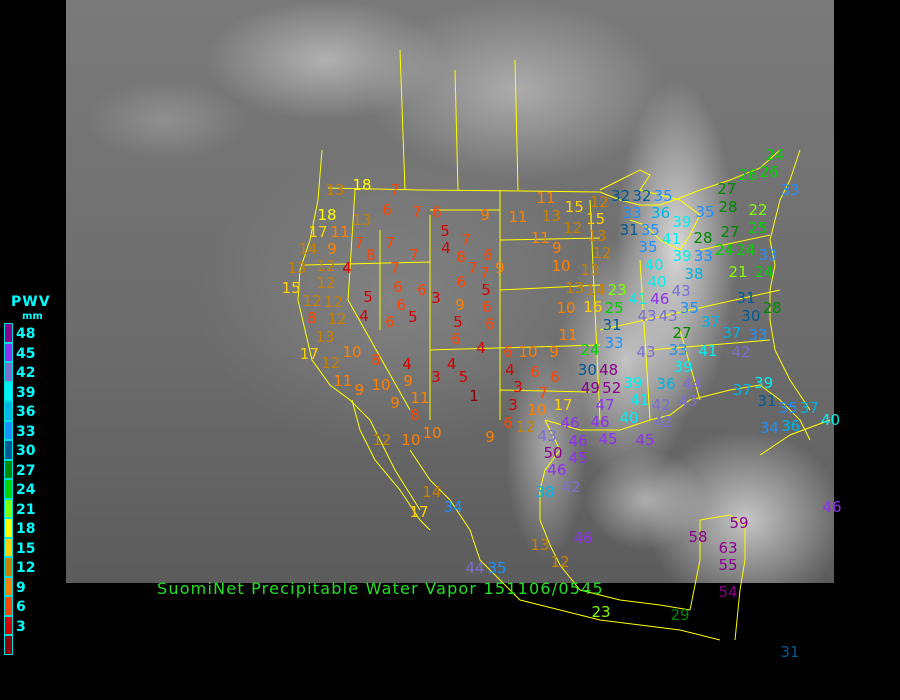  What do you see at coordinates (717, 577) in the screenshot?
I see `yucatan-coast` at bounding box center [717, 577].